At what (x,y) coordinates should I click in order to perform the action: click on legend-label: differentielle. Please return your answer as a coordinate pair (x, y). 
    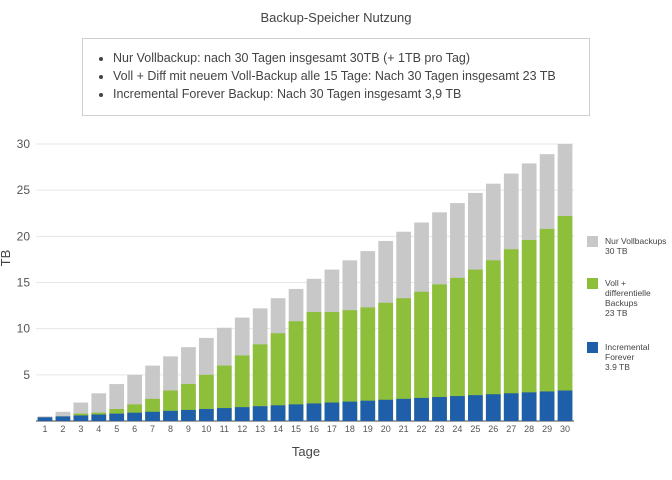
    Looking at the image, I should click on (628, 293).